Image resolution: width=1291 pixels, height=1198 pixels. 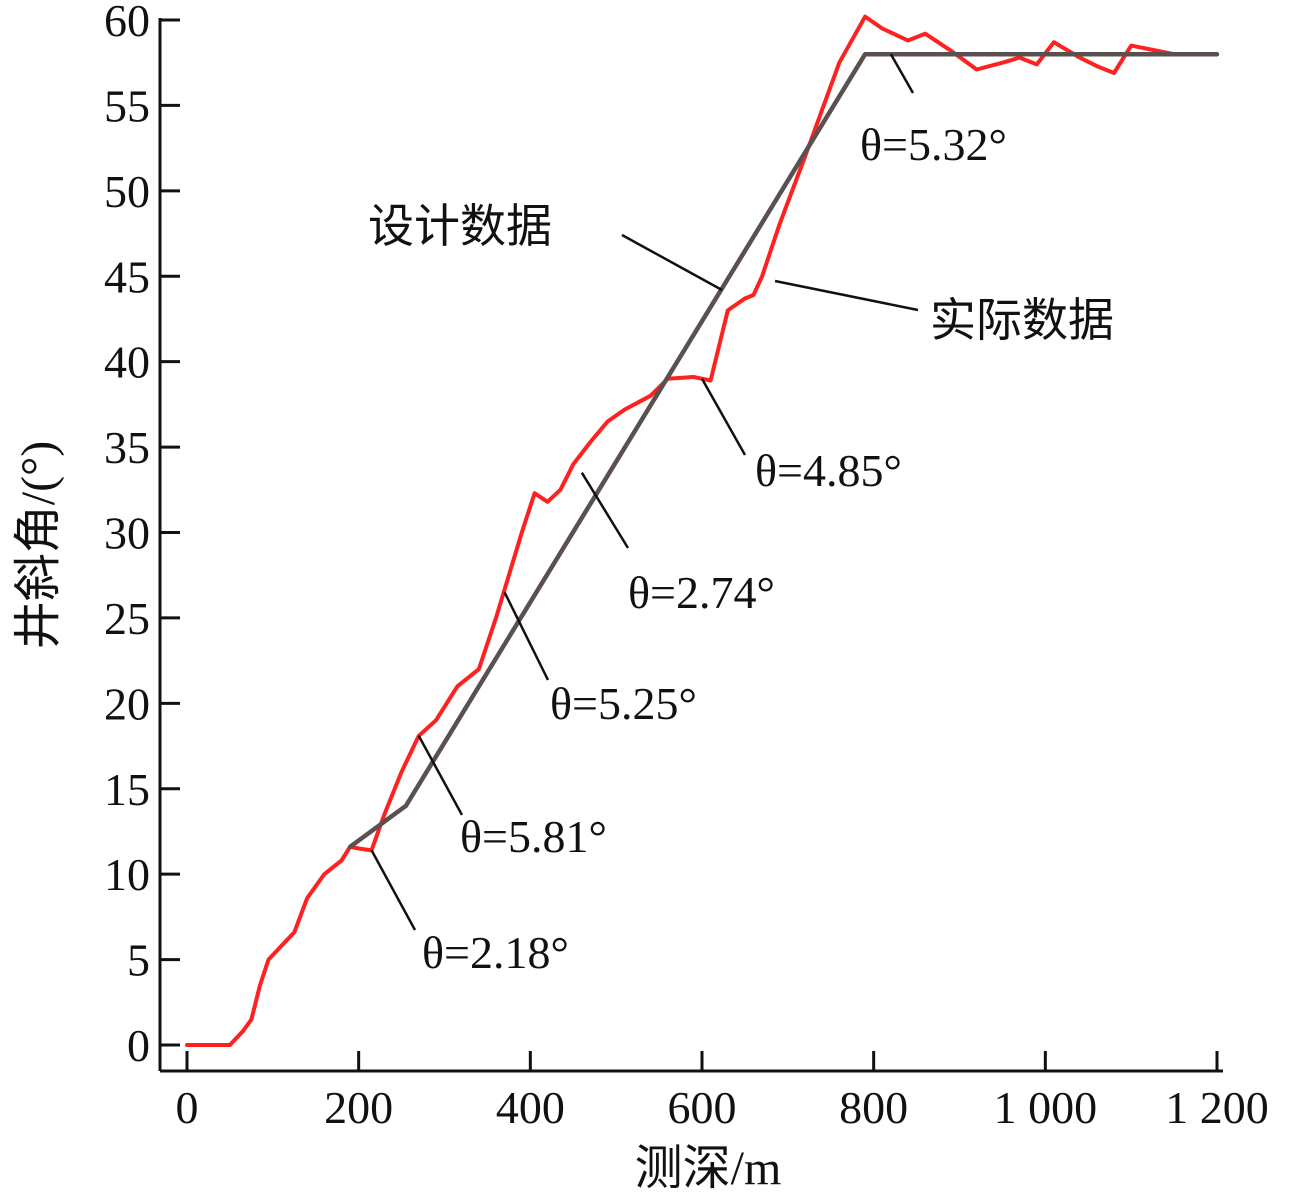 I want to click on y-tick-label: 50, so click(x=127, y=191).